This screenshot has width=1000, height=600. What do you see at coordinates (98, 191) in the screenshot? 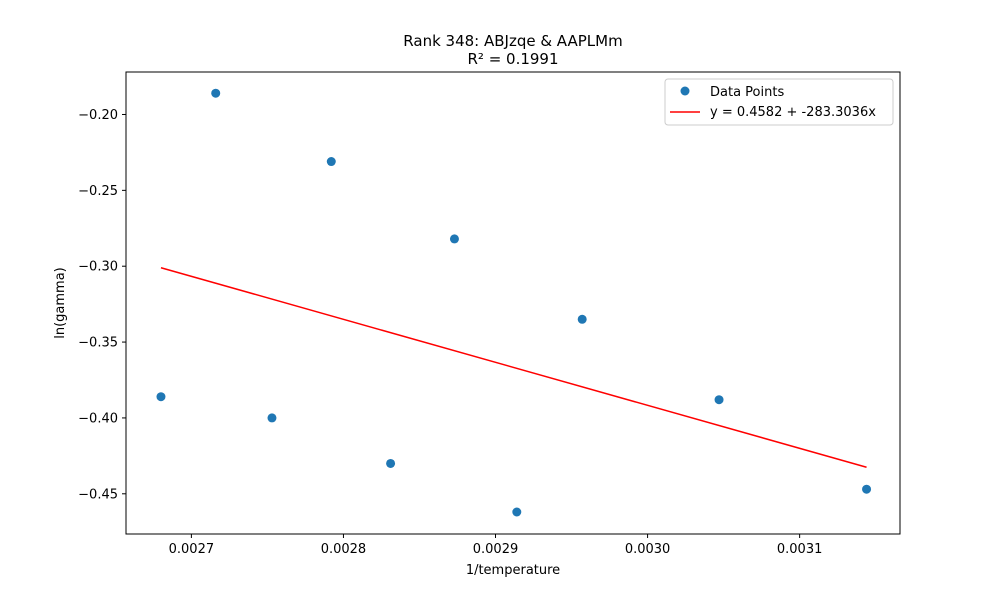
I see `y-tick-label: −0.25` at bounding box center [98, 191].